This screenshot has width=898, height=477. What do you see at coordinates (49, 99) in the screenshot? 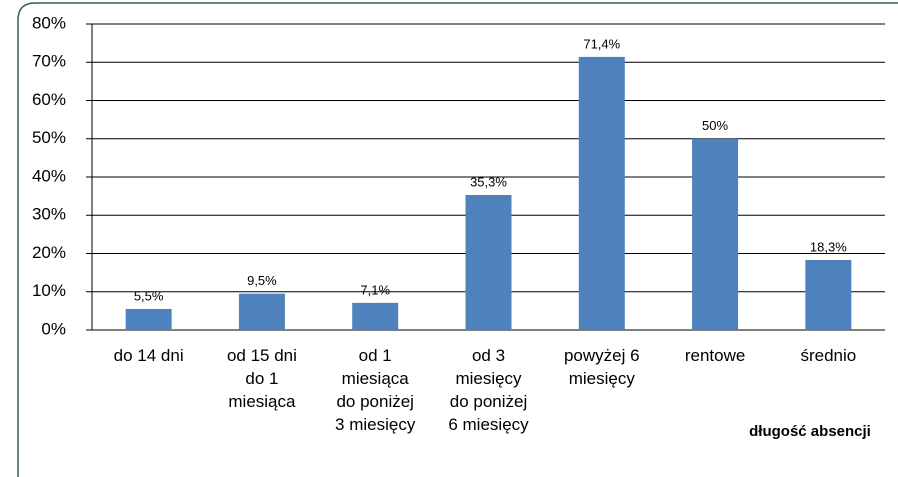
I see `y-tick-label: 60%` at bounding box center [49, 99].